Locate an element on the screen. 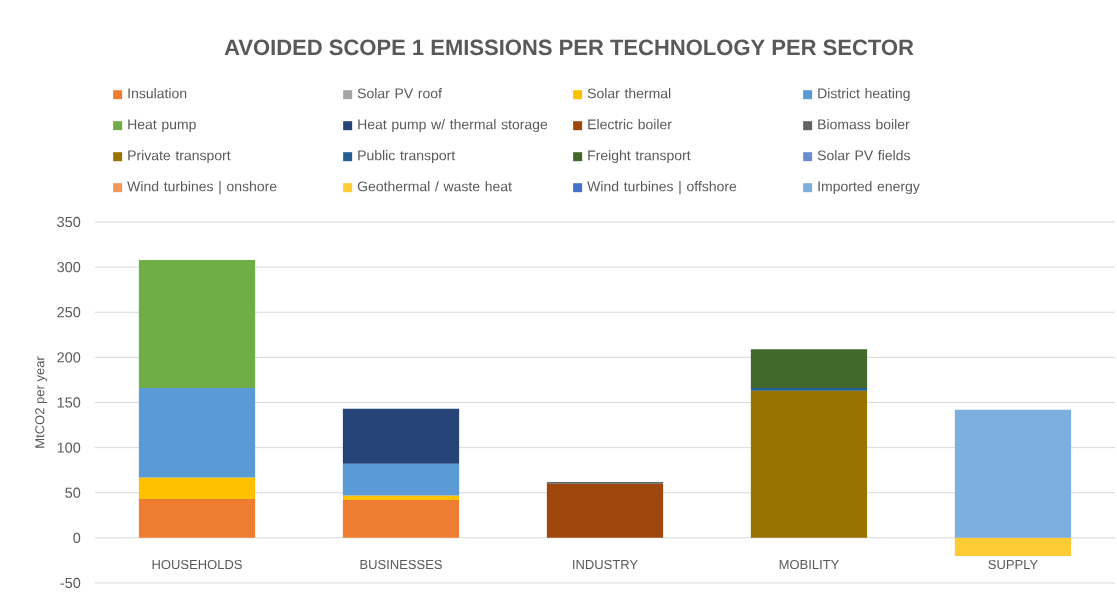 The image size is (1117, 594). x-tick-label: INDUSTRY is located at coordinates (605, 564).